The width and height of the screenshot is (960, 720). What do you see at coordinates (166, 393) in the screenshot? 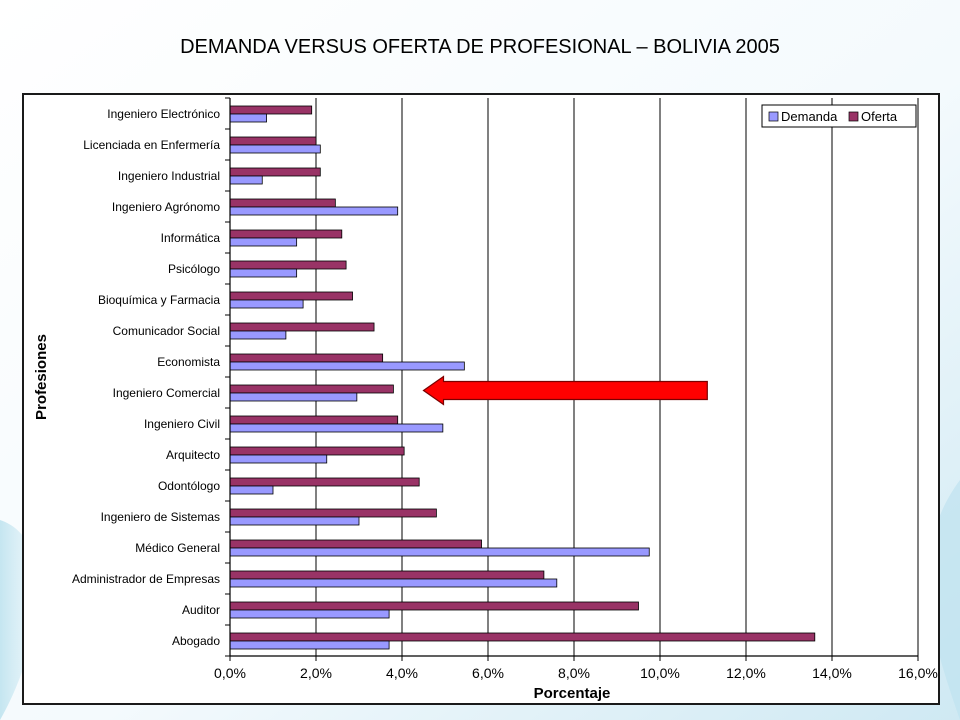
I see `category-label: Ingeniero Comercial` at bounding box center [166, 393].